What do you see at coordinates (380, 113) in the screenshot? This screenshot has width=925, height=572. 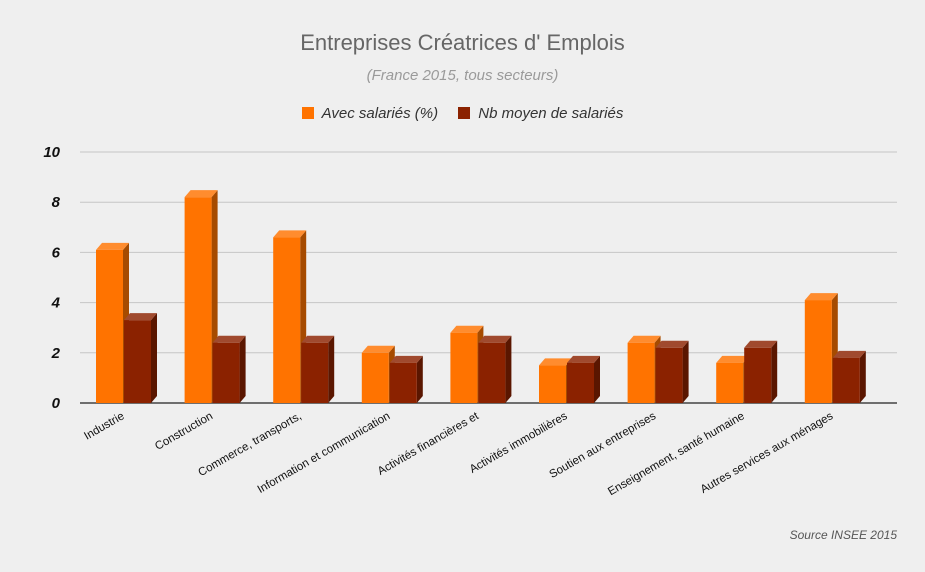 I see `legend-label-avec-salaries: Avec salariés (%)` at bounding box center [380, 113].